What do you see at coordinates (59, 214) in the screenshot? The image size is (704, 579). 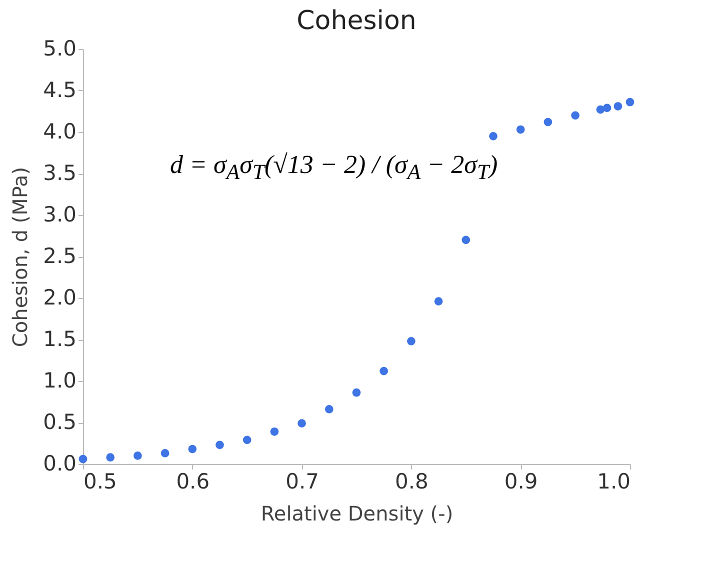 I see `y-tick-label: 3.0` at bounding box center [59, 214].